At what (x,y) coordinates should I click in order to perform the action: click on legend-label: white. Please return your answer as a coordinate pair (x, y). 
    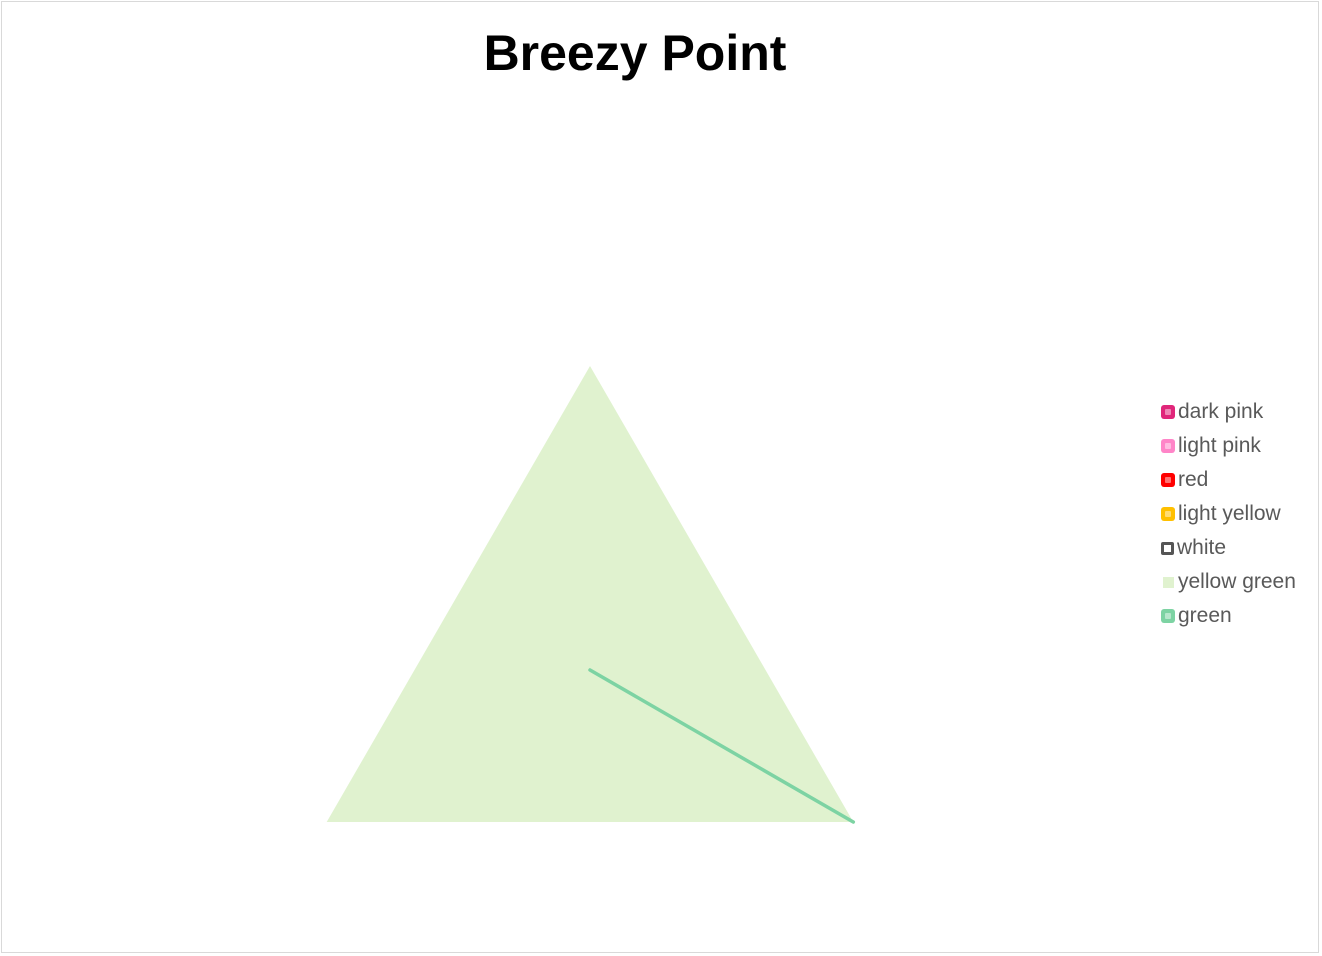
    Looking at the image, I should click on (1202, 547).